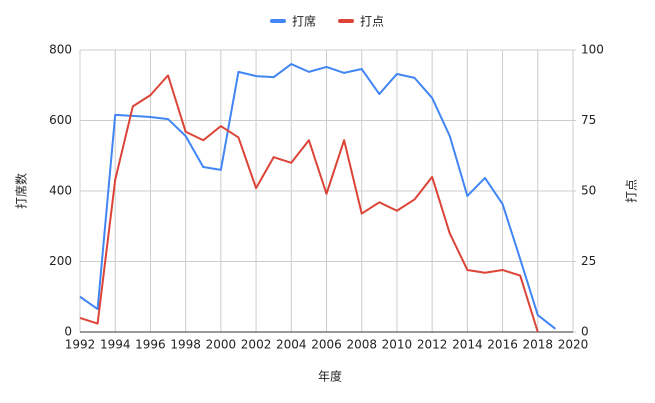 This screenshot has width=655, height=403. Describe the element at coordinates (432, 345) in the screenshot. I see `x-tick-label: 2012` at that location.